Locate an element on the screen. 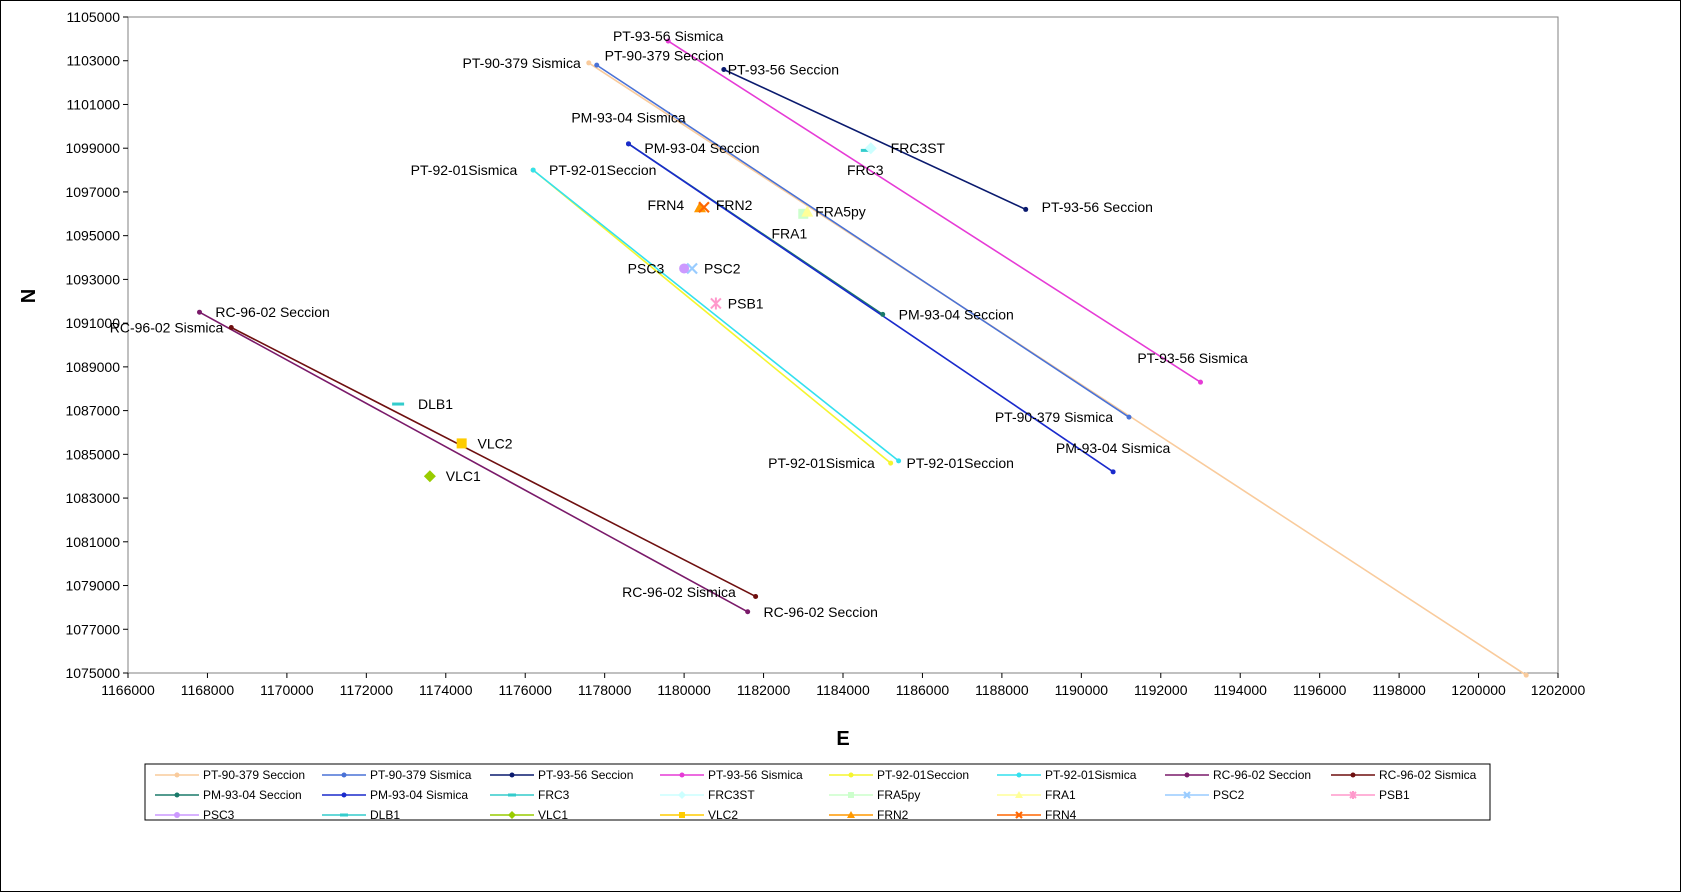  legend-label: PSC2 is located at coordinates (1229, 795).